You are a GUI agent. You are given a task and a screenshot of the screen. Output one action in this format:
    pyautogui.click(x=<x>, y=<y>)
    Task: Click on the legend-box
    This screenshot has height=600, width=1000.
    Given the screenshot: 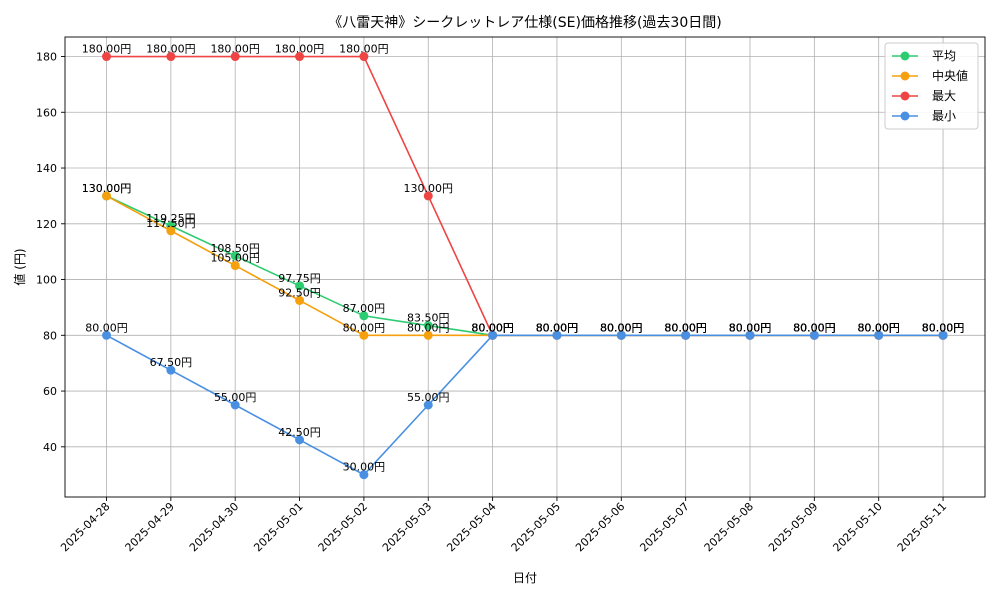 What is the action you would take?
    pyautogui.click(x=931, y=86)
    